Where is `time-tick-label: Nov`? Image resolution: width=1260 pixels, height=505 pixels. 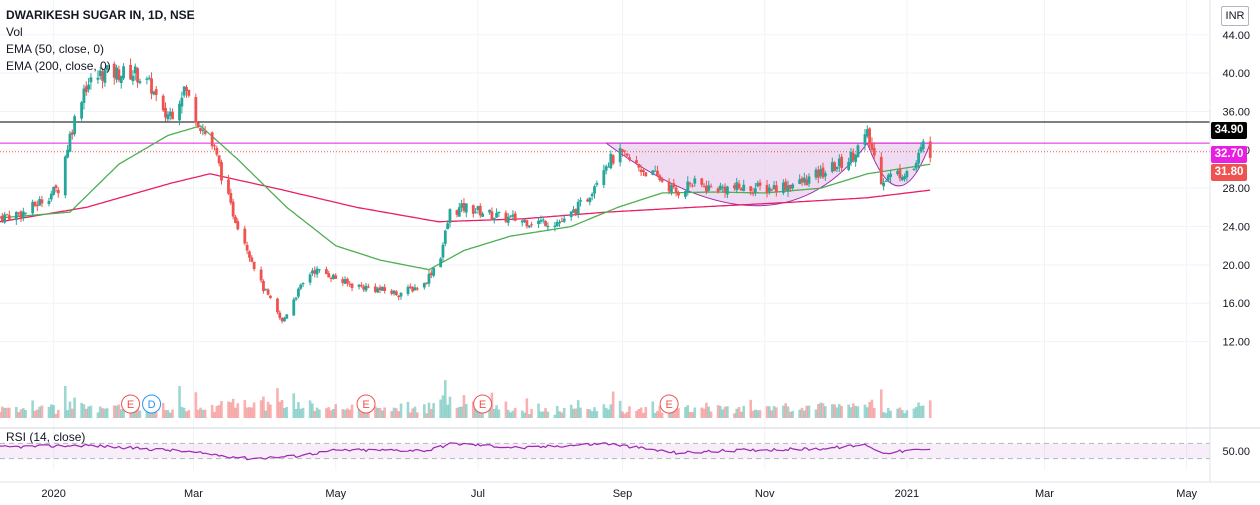 time-tick-label: Nov is located at coordinates (765, 494).